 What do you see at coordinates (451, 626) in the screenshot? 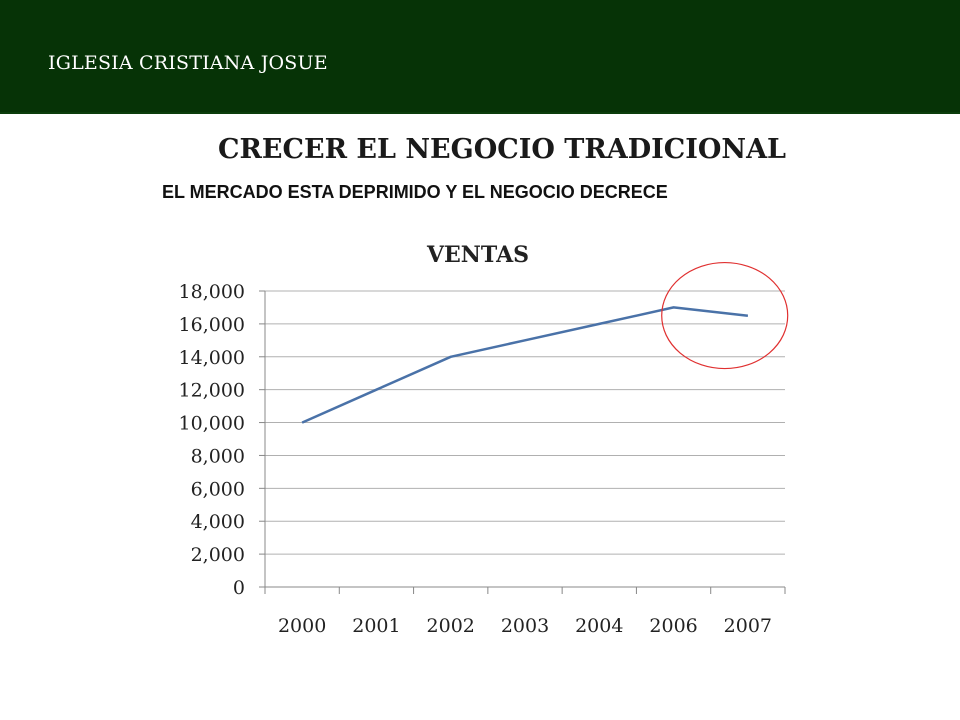
I see `x-tick-label: 2002` at bounding box center [451, 626].